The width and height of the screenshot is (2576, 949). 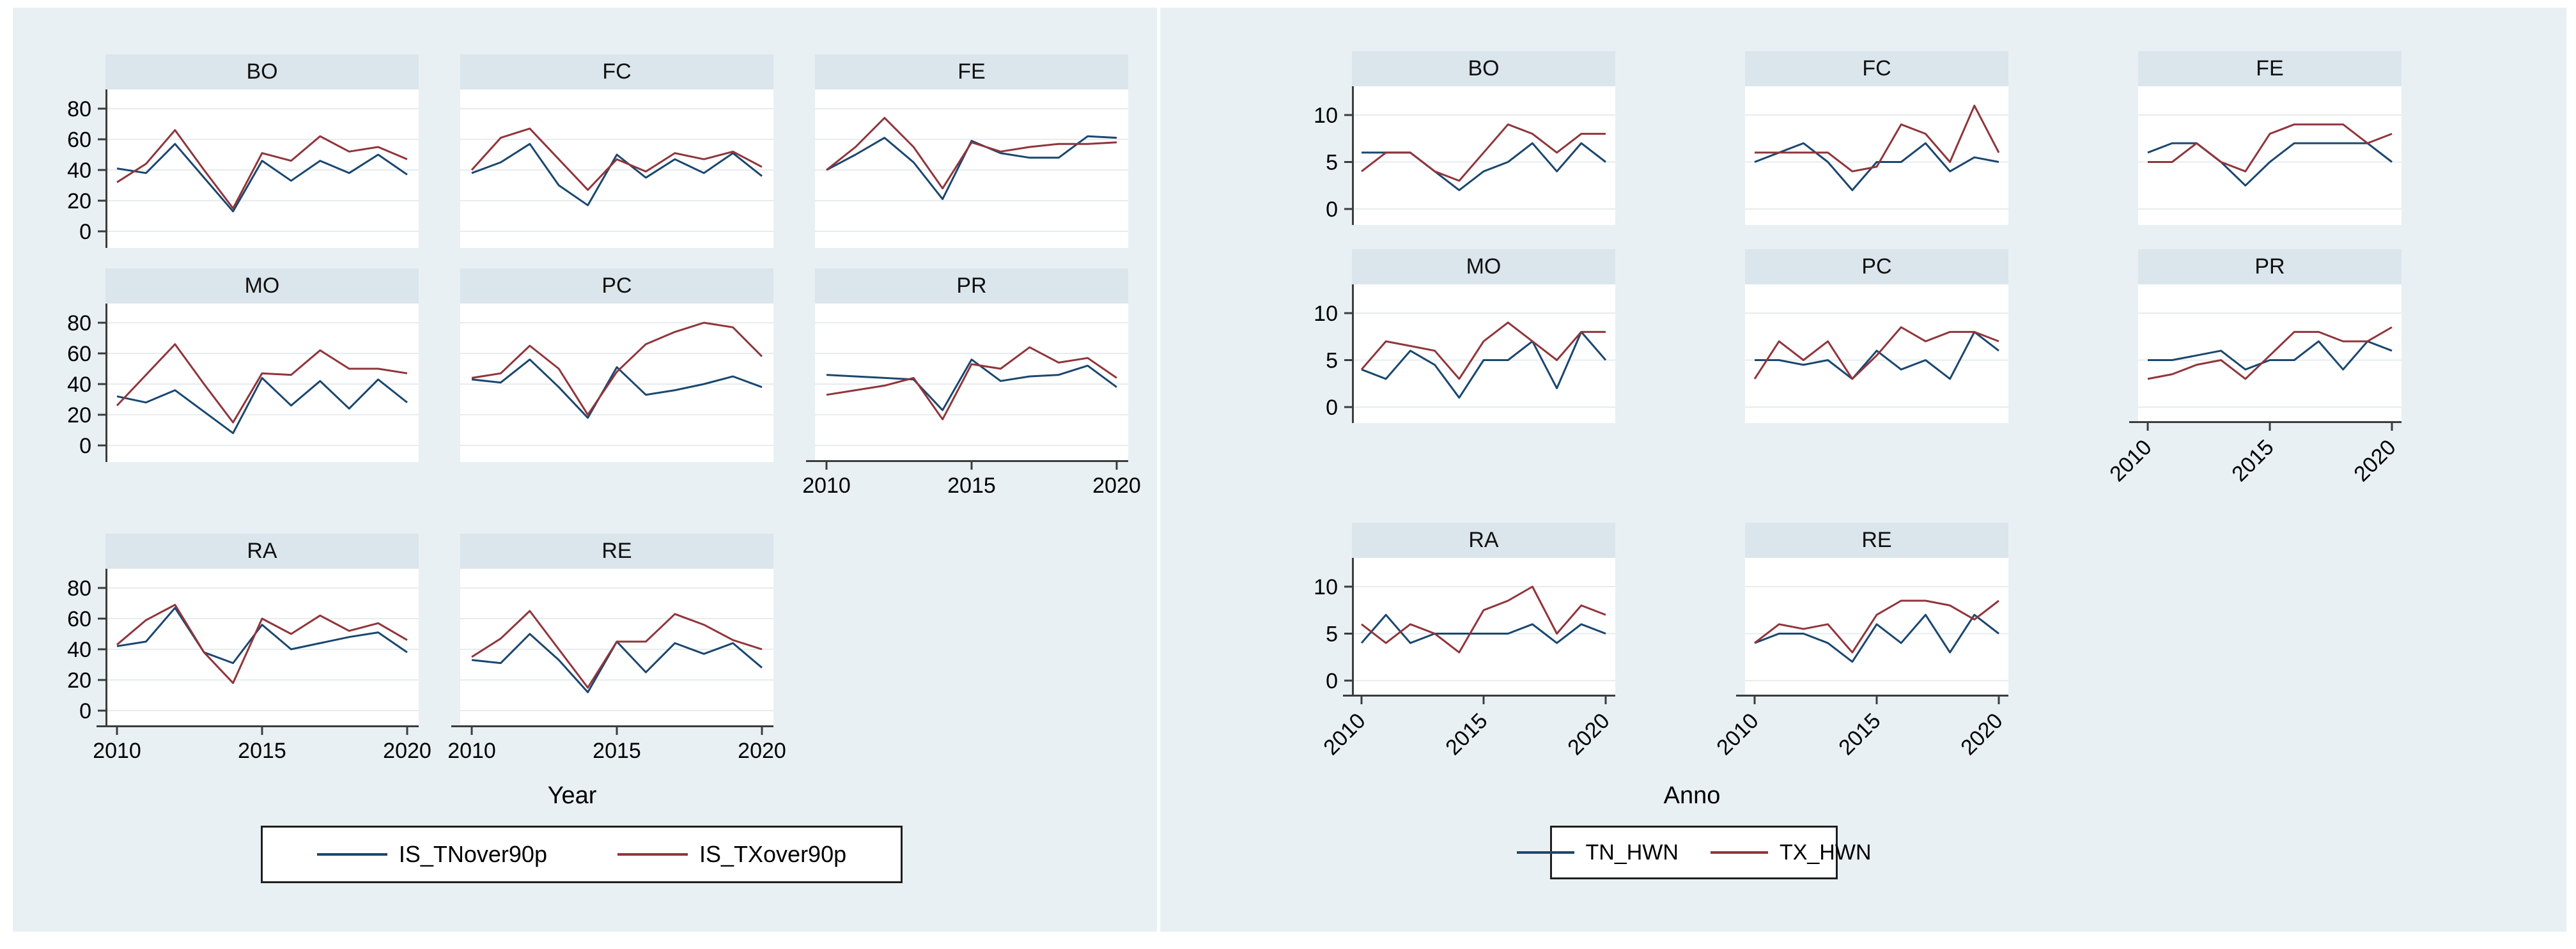 I want to click on panel-chart-RA: 0 20 40 60 80 2010 2015 2020, so click(x=249, y=666).